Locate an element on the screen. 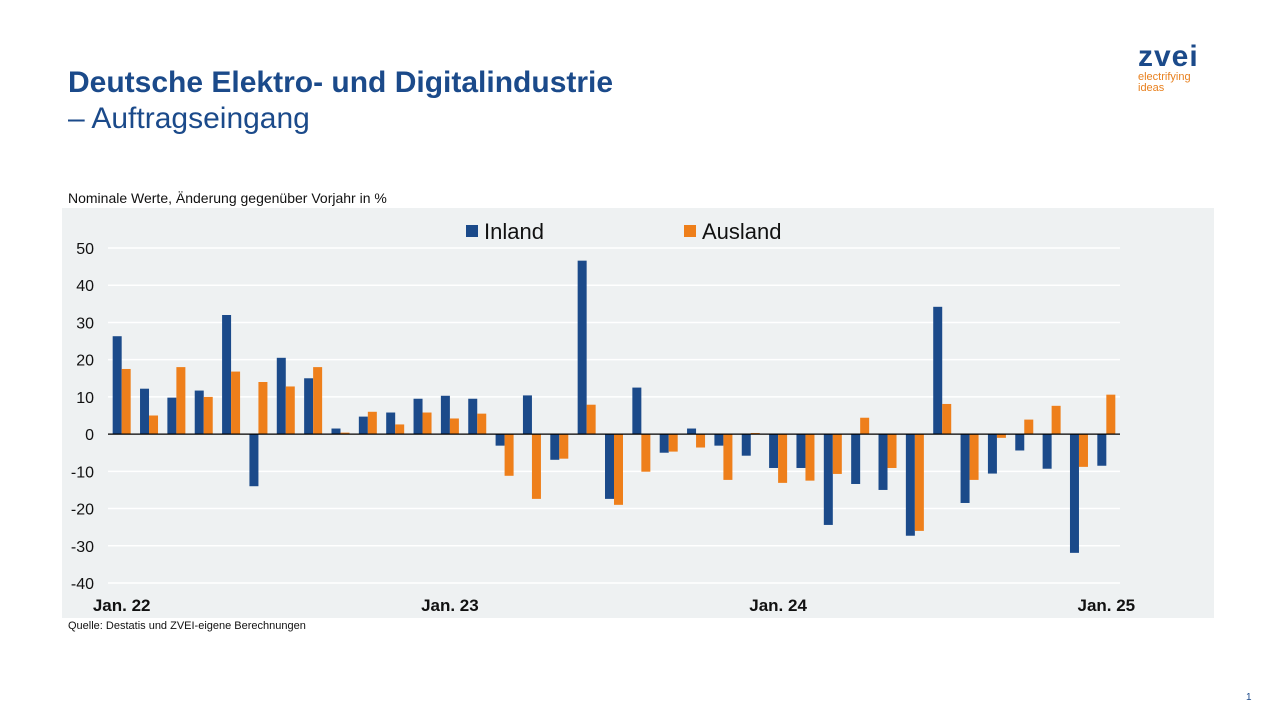  legend-label-inland: Inland is located at coordinates (514, 231).